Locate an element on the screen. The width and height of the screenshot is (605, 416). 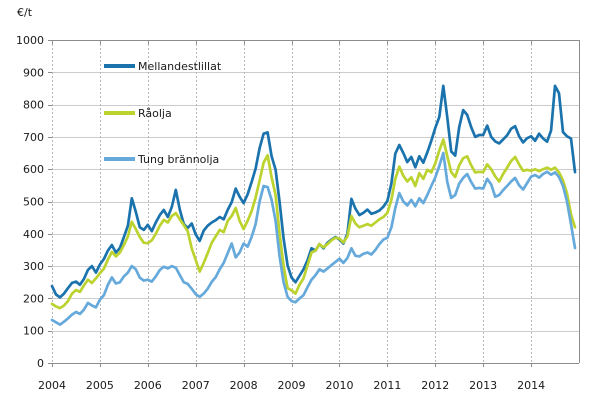
y-axis-tick-label: 0 is located at coordinates (40, 363).